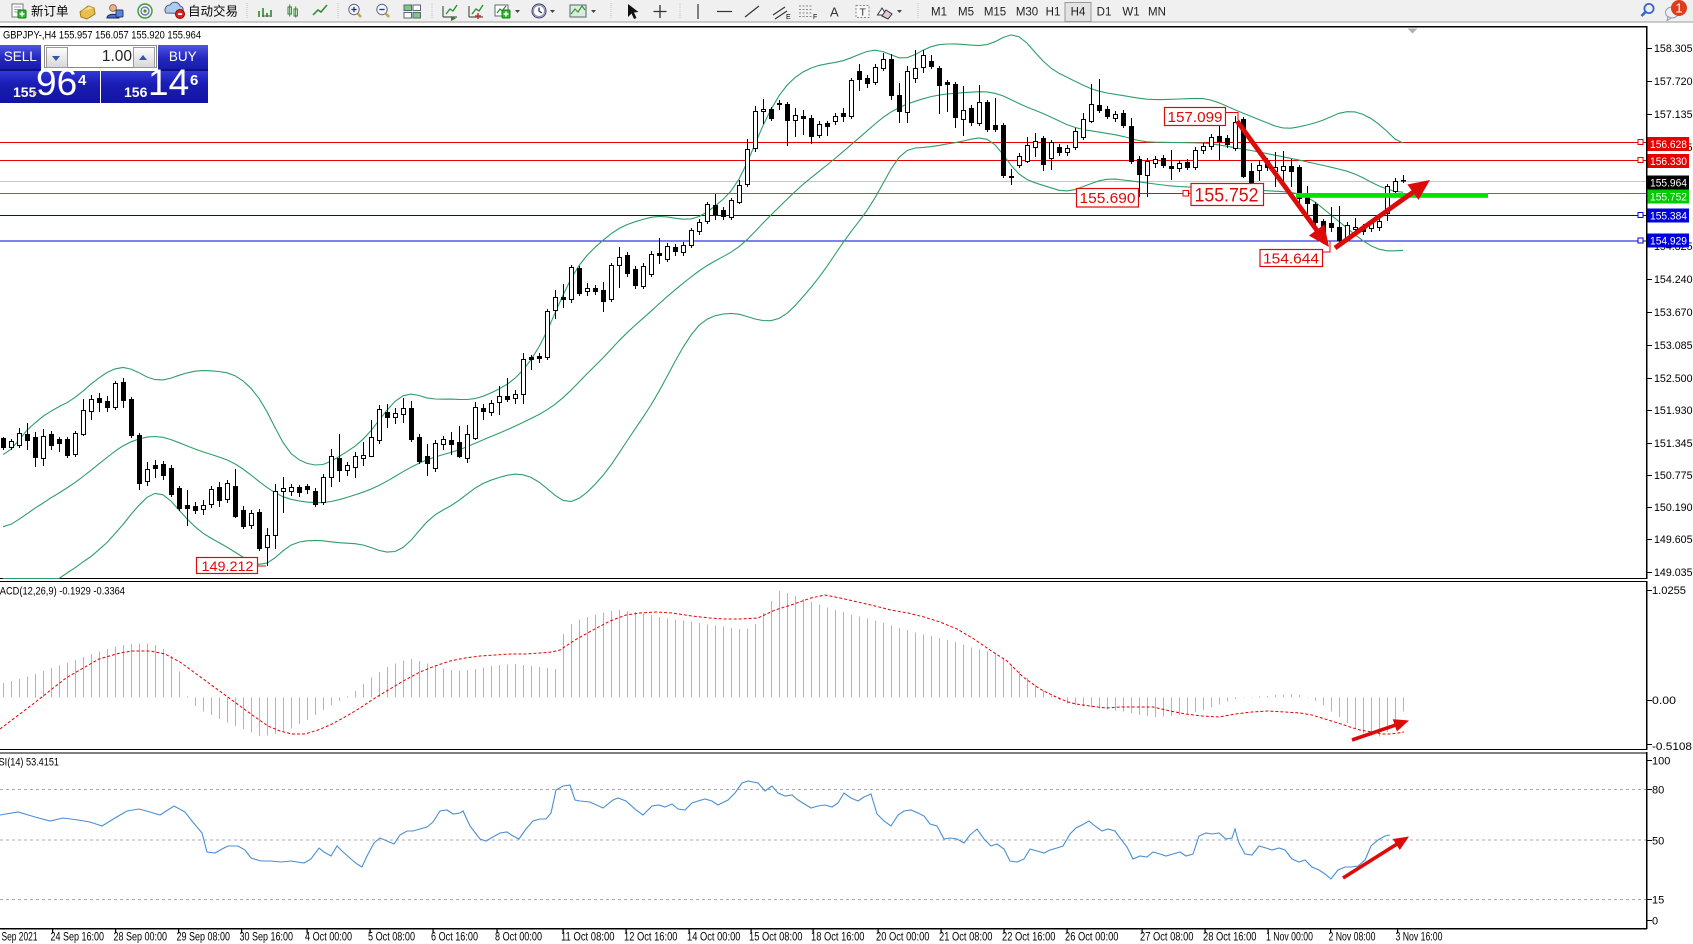 The image size is (1693, 944). What do you see at coordinates (1668, 145) in the screenshot?
I see `svg-text: 156.628` at bounding box center [1668, 145].